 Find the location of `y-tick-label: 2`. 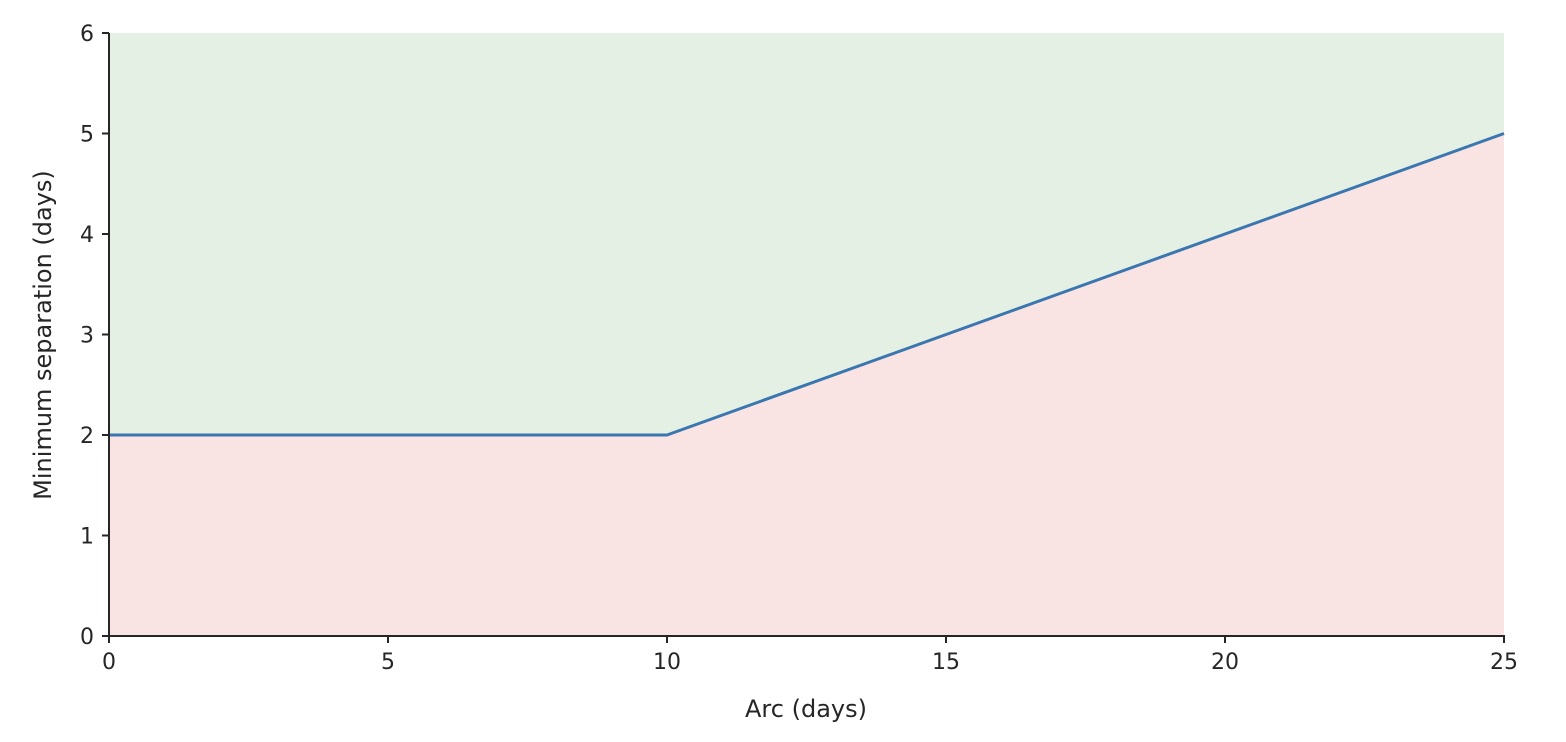

y-tick-label: 2 is located at coordinates (87, 436).